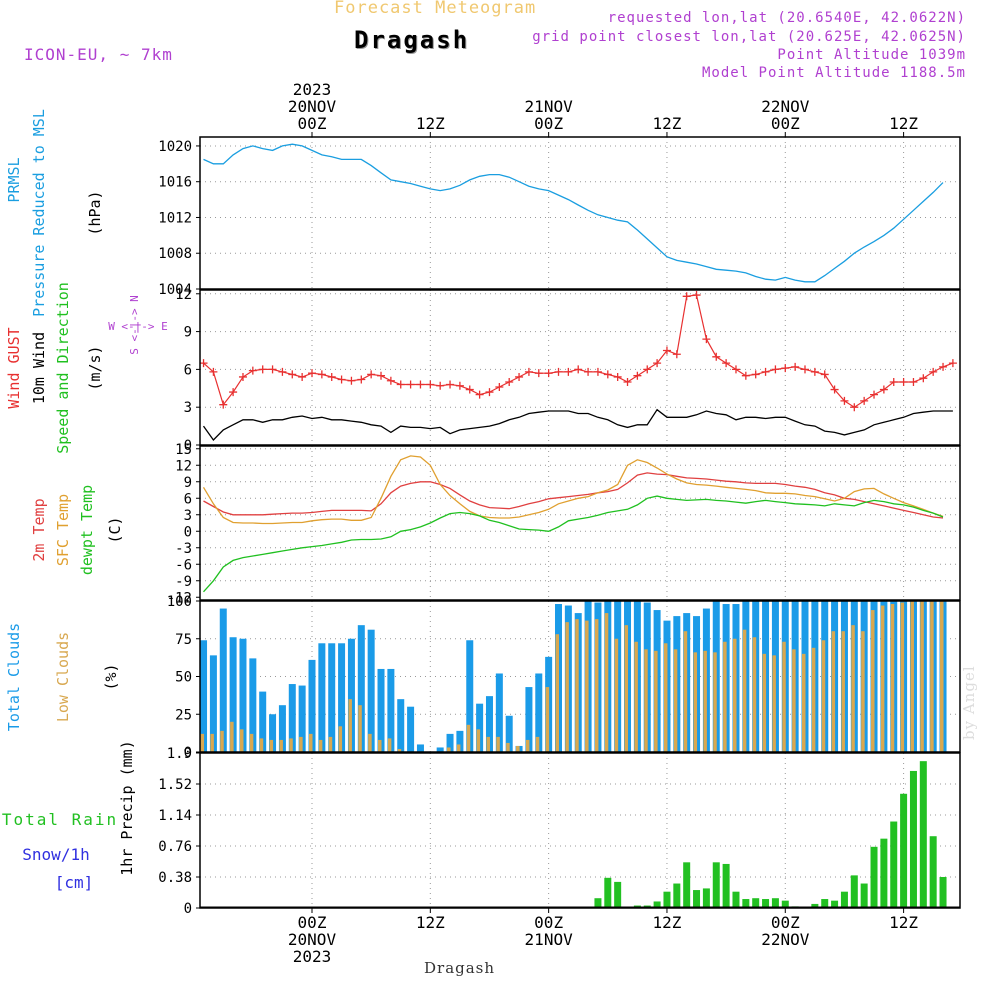  What do you see at coordinates (175, 147) in the screenshot?
I see `ytick-label: 1020` at bounding box center [175, 147].